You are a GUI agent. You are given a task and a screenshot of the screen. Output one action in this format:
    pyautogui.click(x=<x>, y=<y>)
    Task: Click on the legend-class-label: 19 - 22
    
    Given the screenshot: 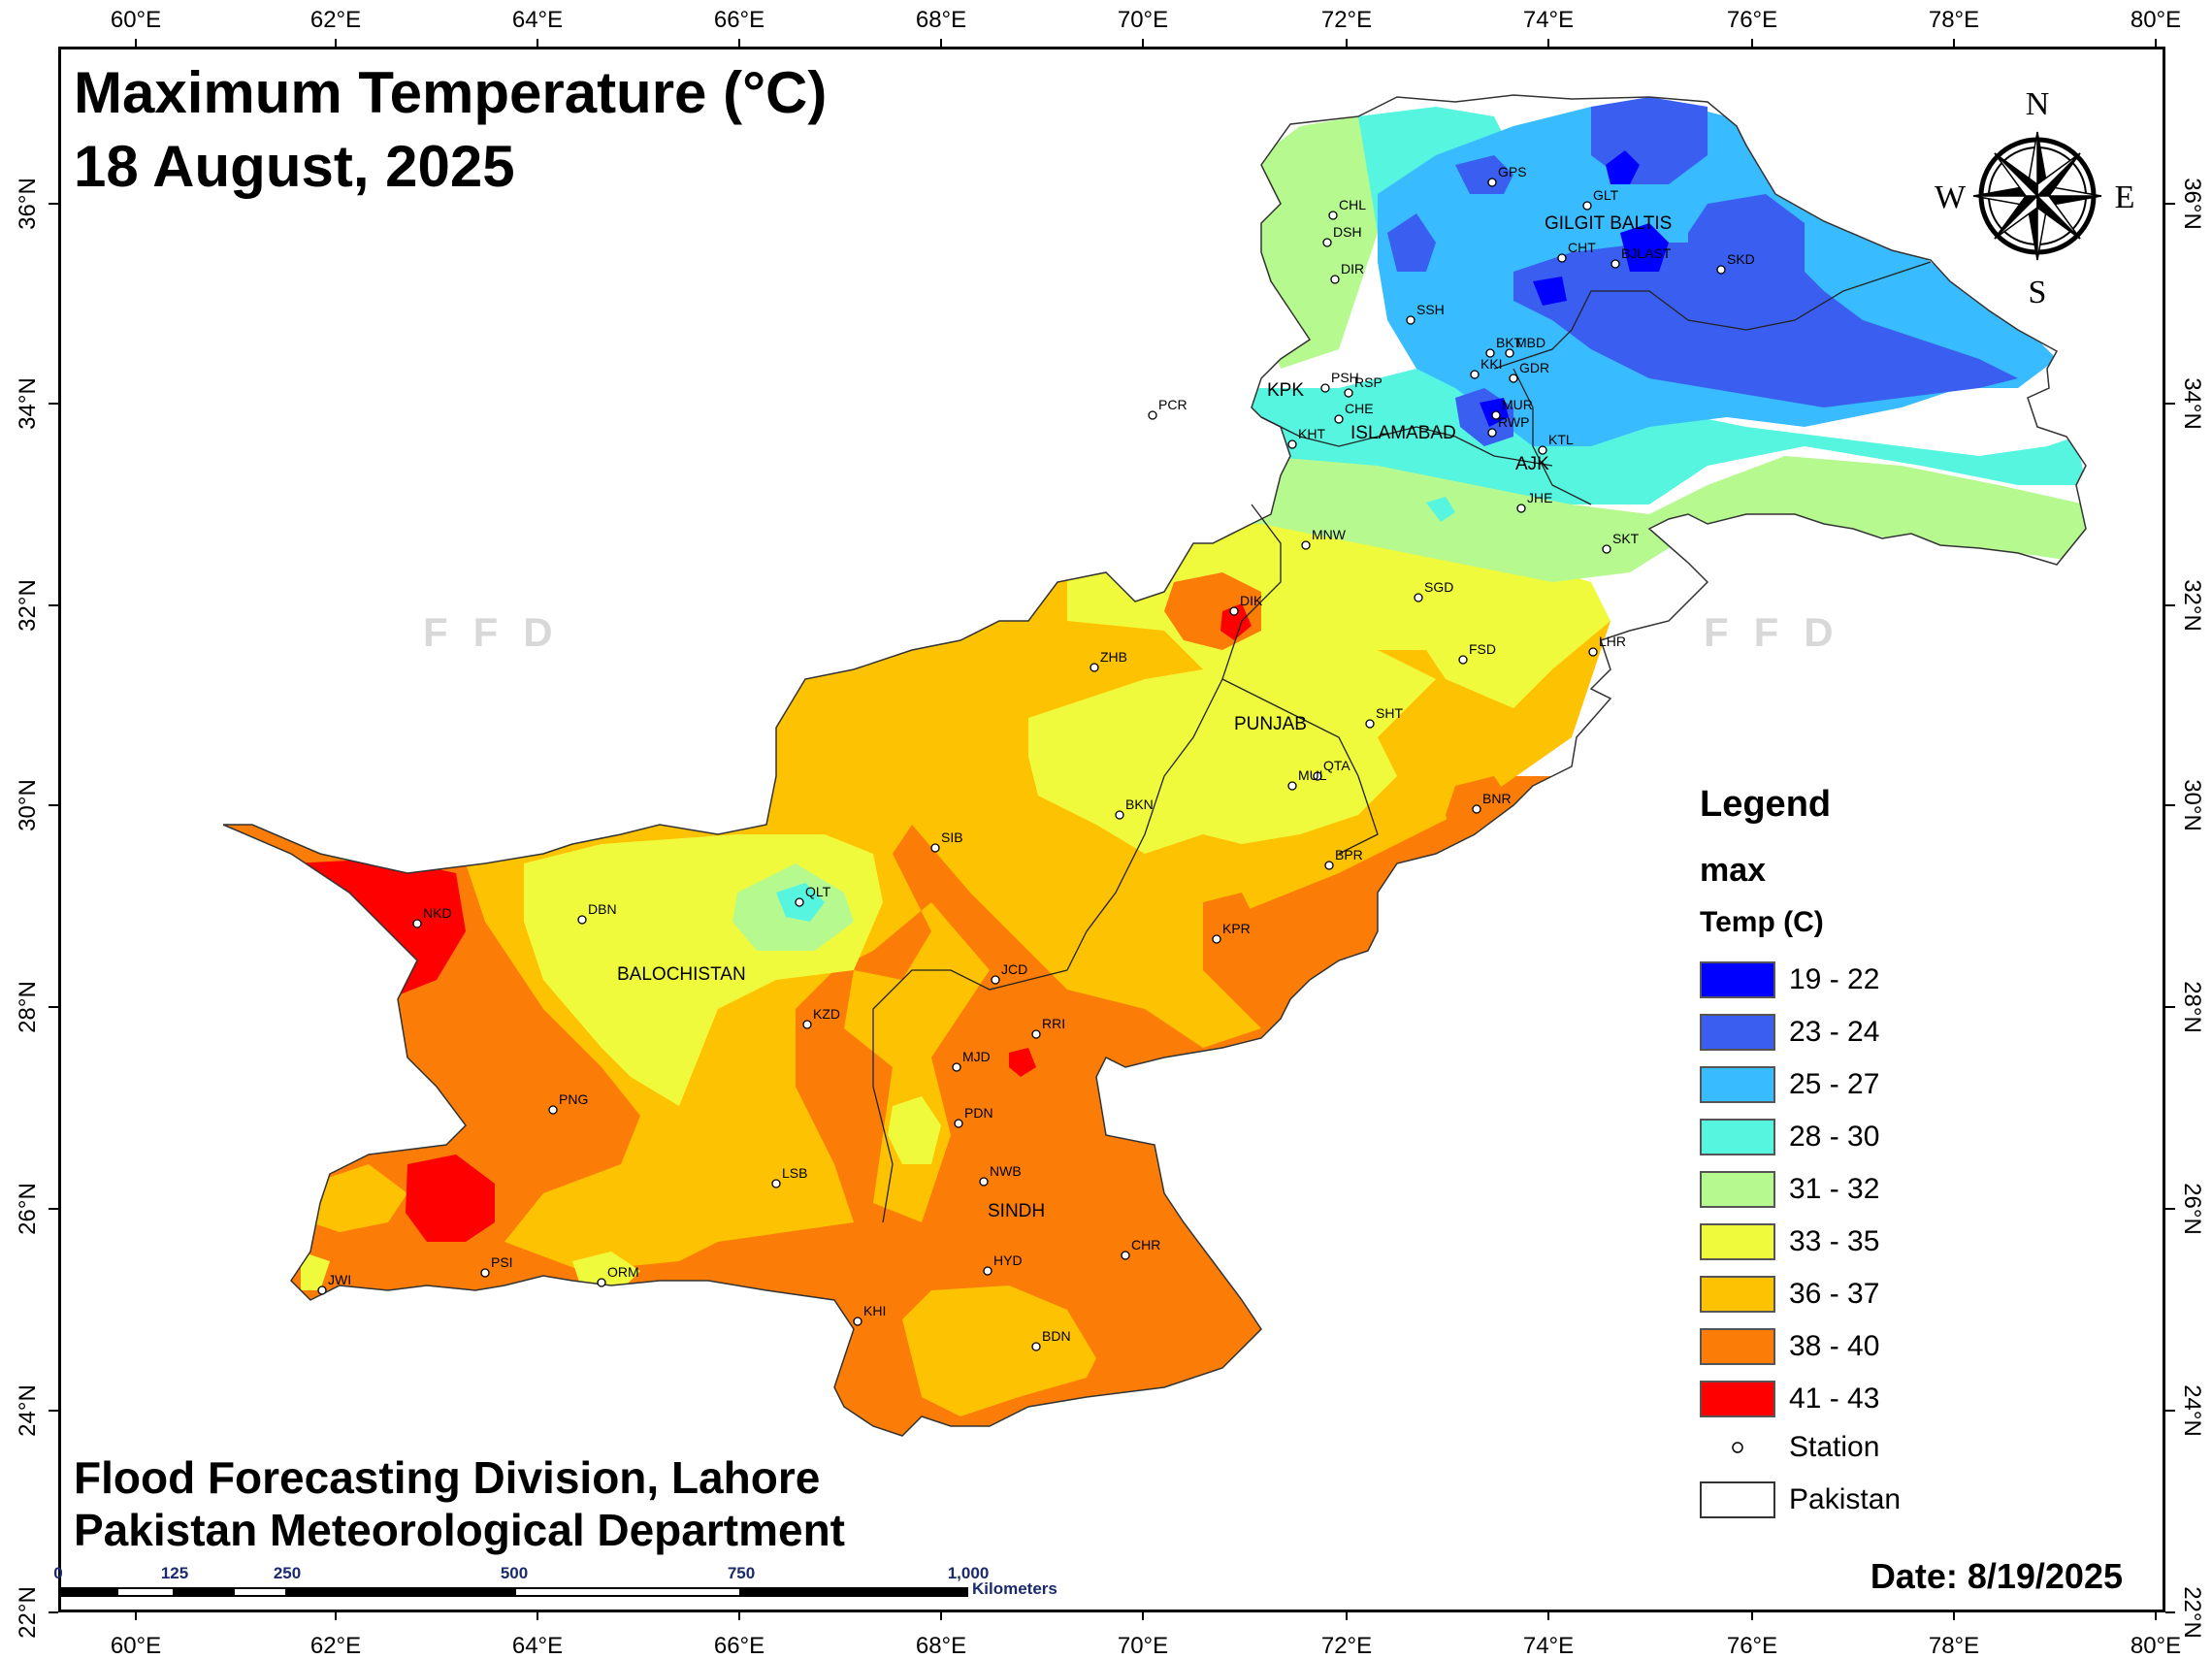 What is the action you would take?
    pyautogui.click(x=1834, y=979)
    